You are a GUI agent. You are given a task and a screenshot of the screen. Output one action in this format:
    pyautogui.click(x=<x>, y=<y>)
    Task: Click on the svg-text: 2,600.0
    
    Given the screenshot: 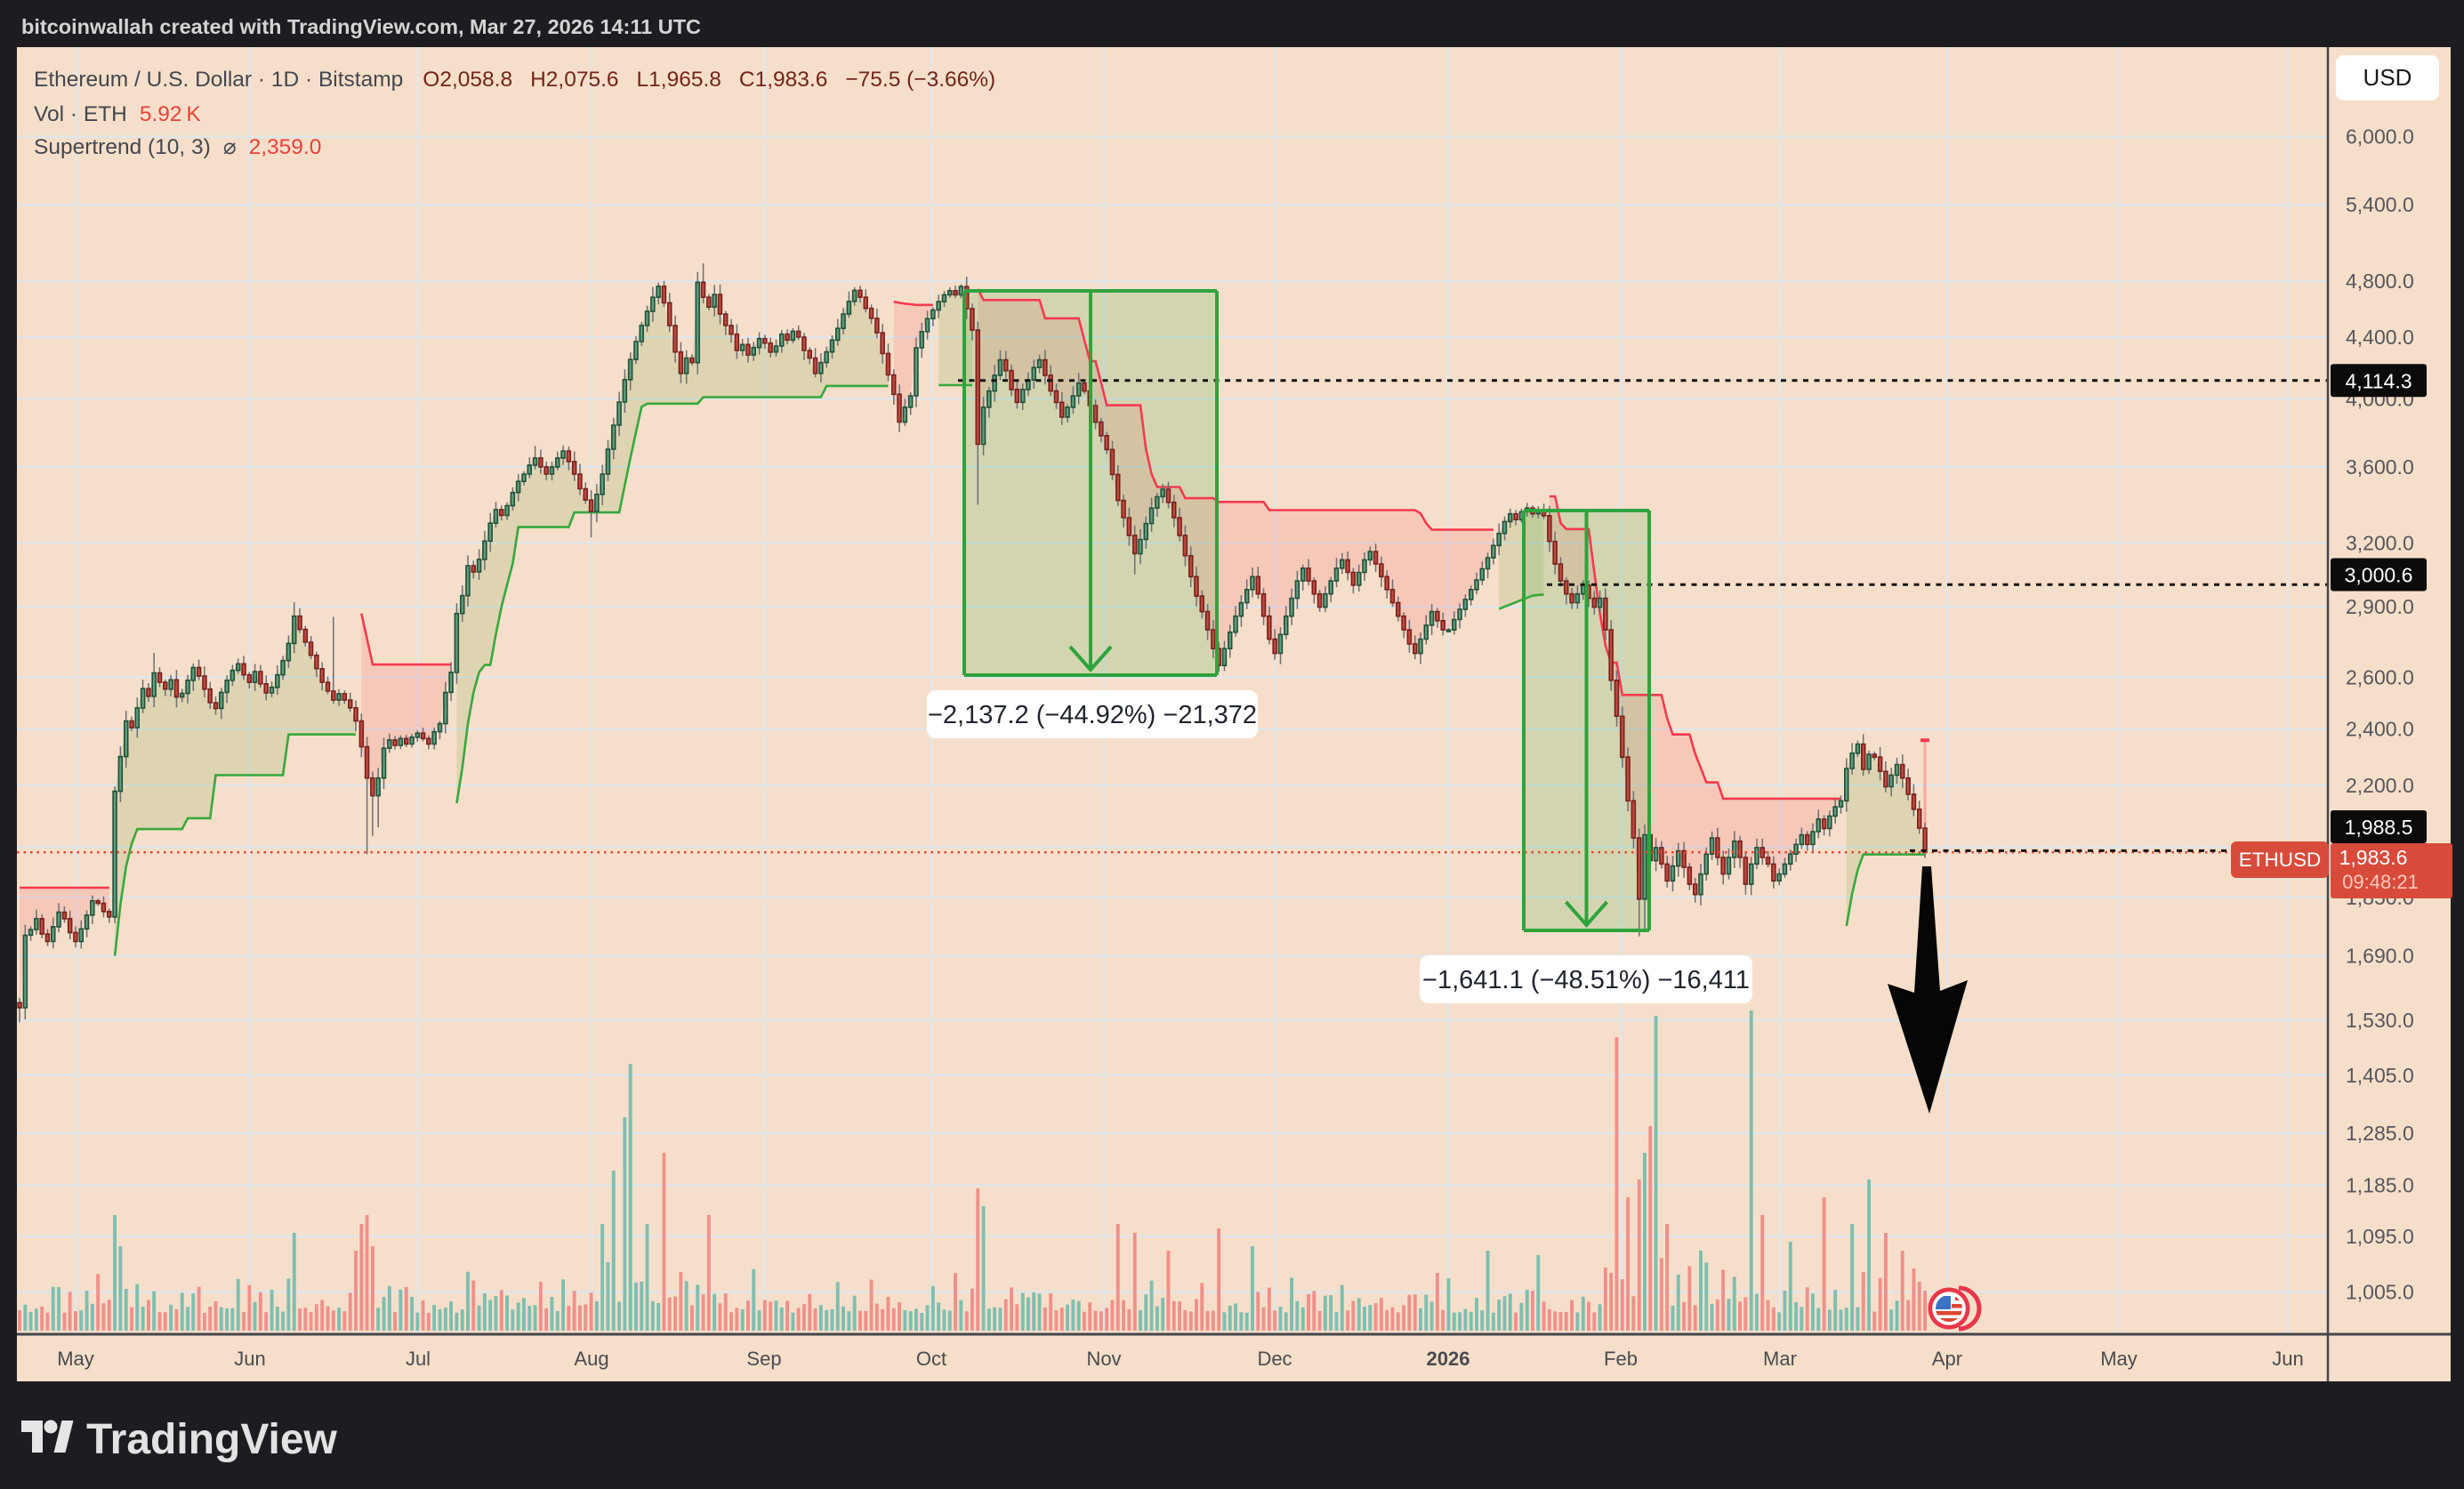 What is the action you would take?
    pyautogui.click(x=2380, y=677)
    